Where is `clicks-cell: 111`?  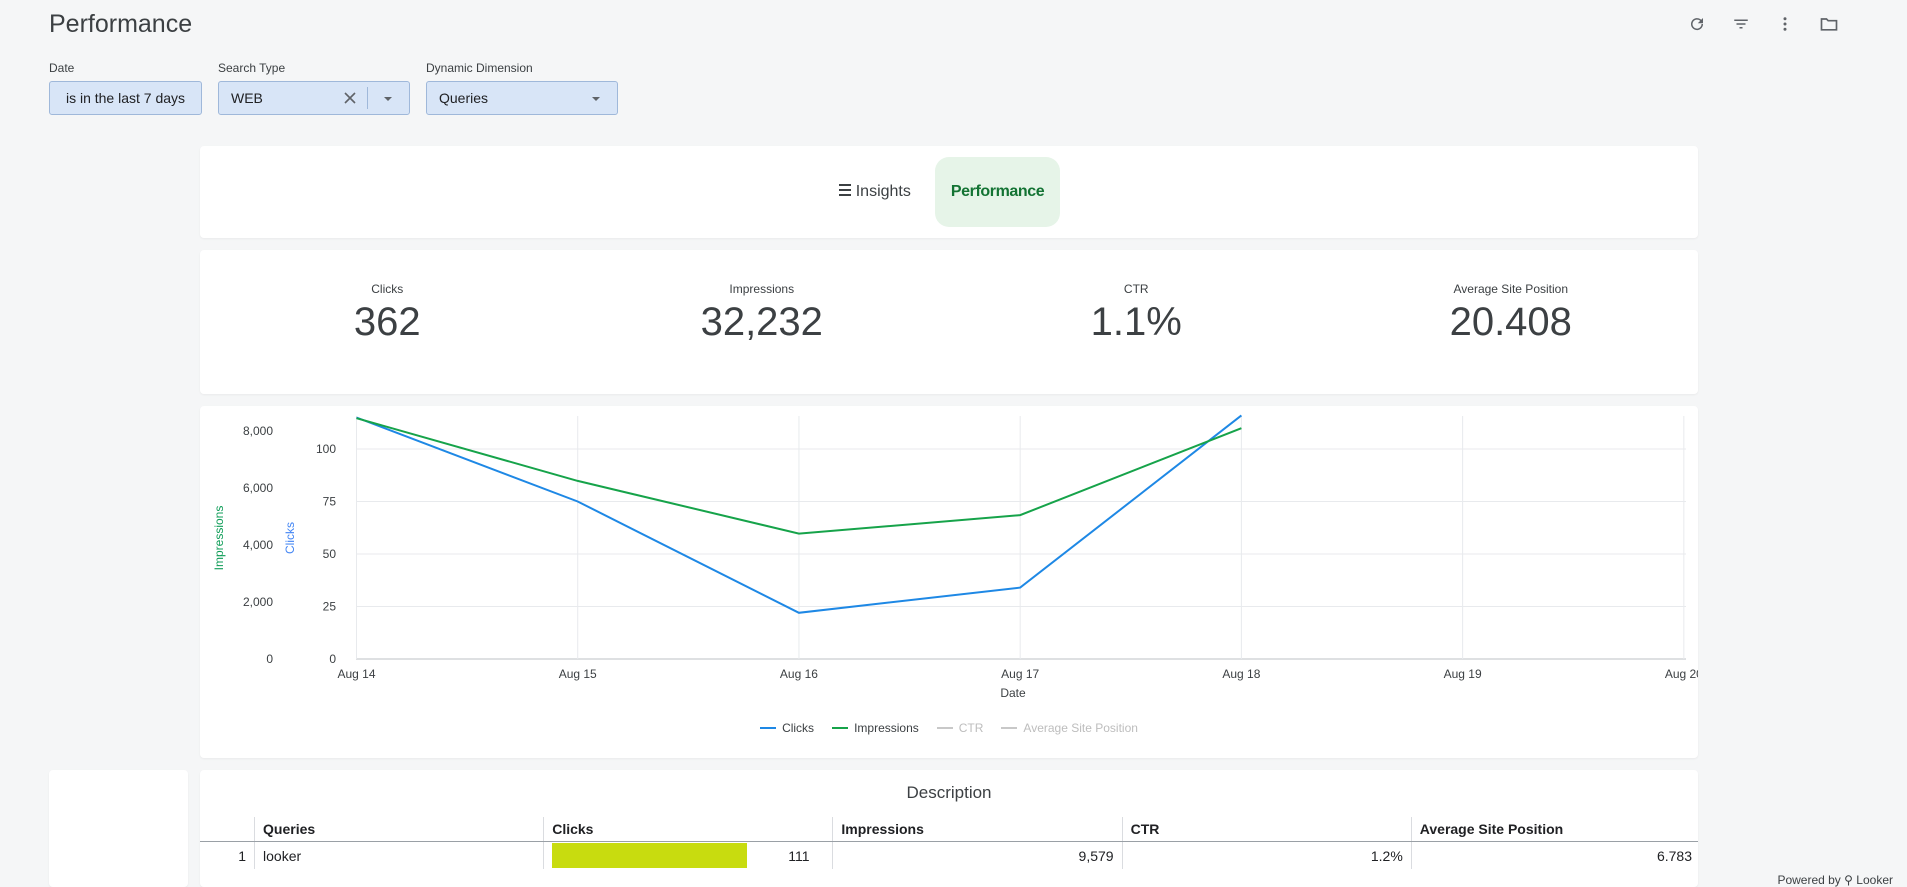
clicks-cell: 111 is located at coordinates (688, 855).